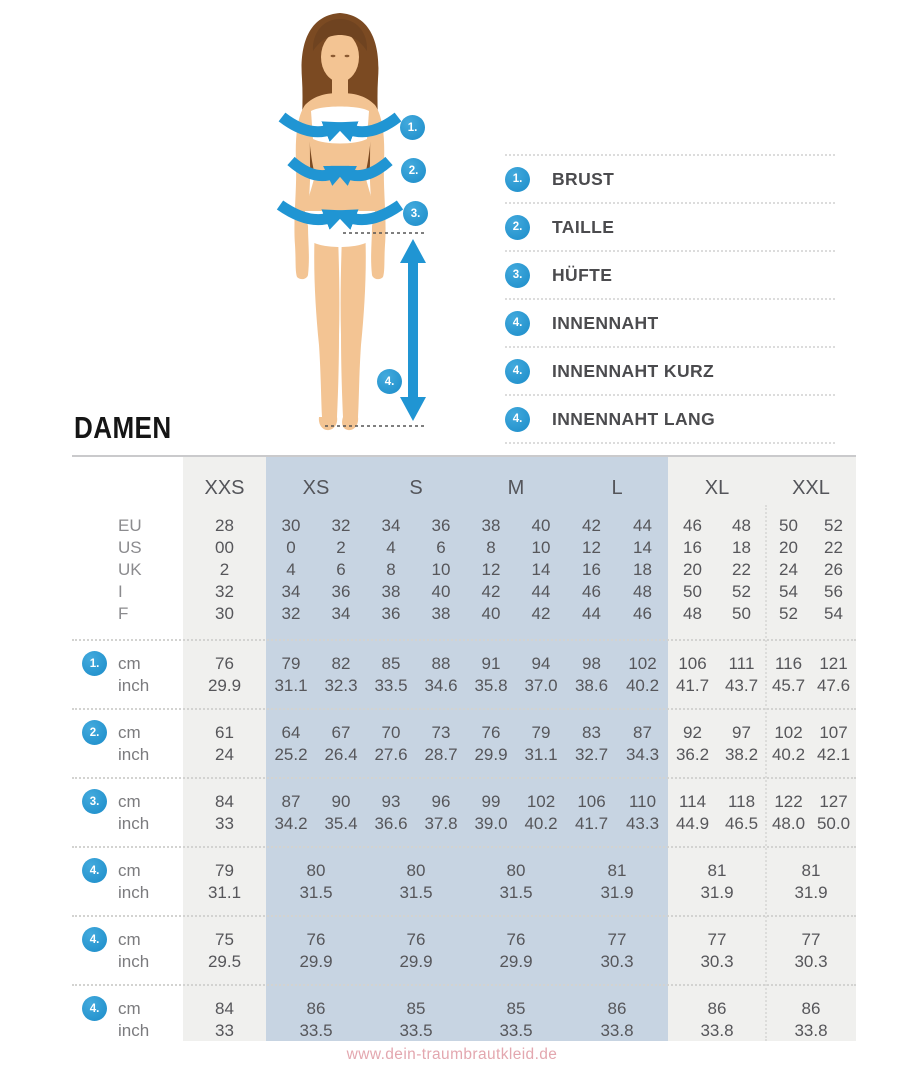  Describe the element at coordinates (617, 569) in the screenshot. I see `size-value-cell: 16 18` at that location.